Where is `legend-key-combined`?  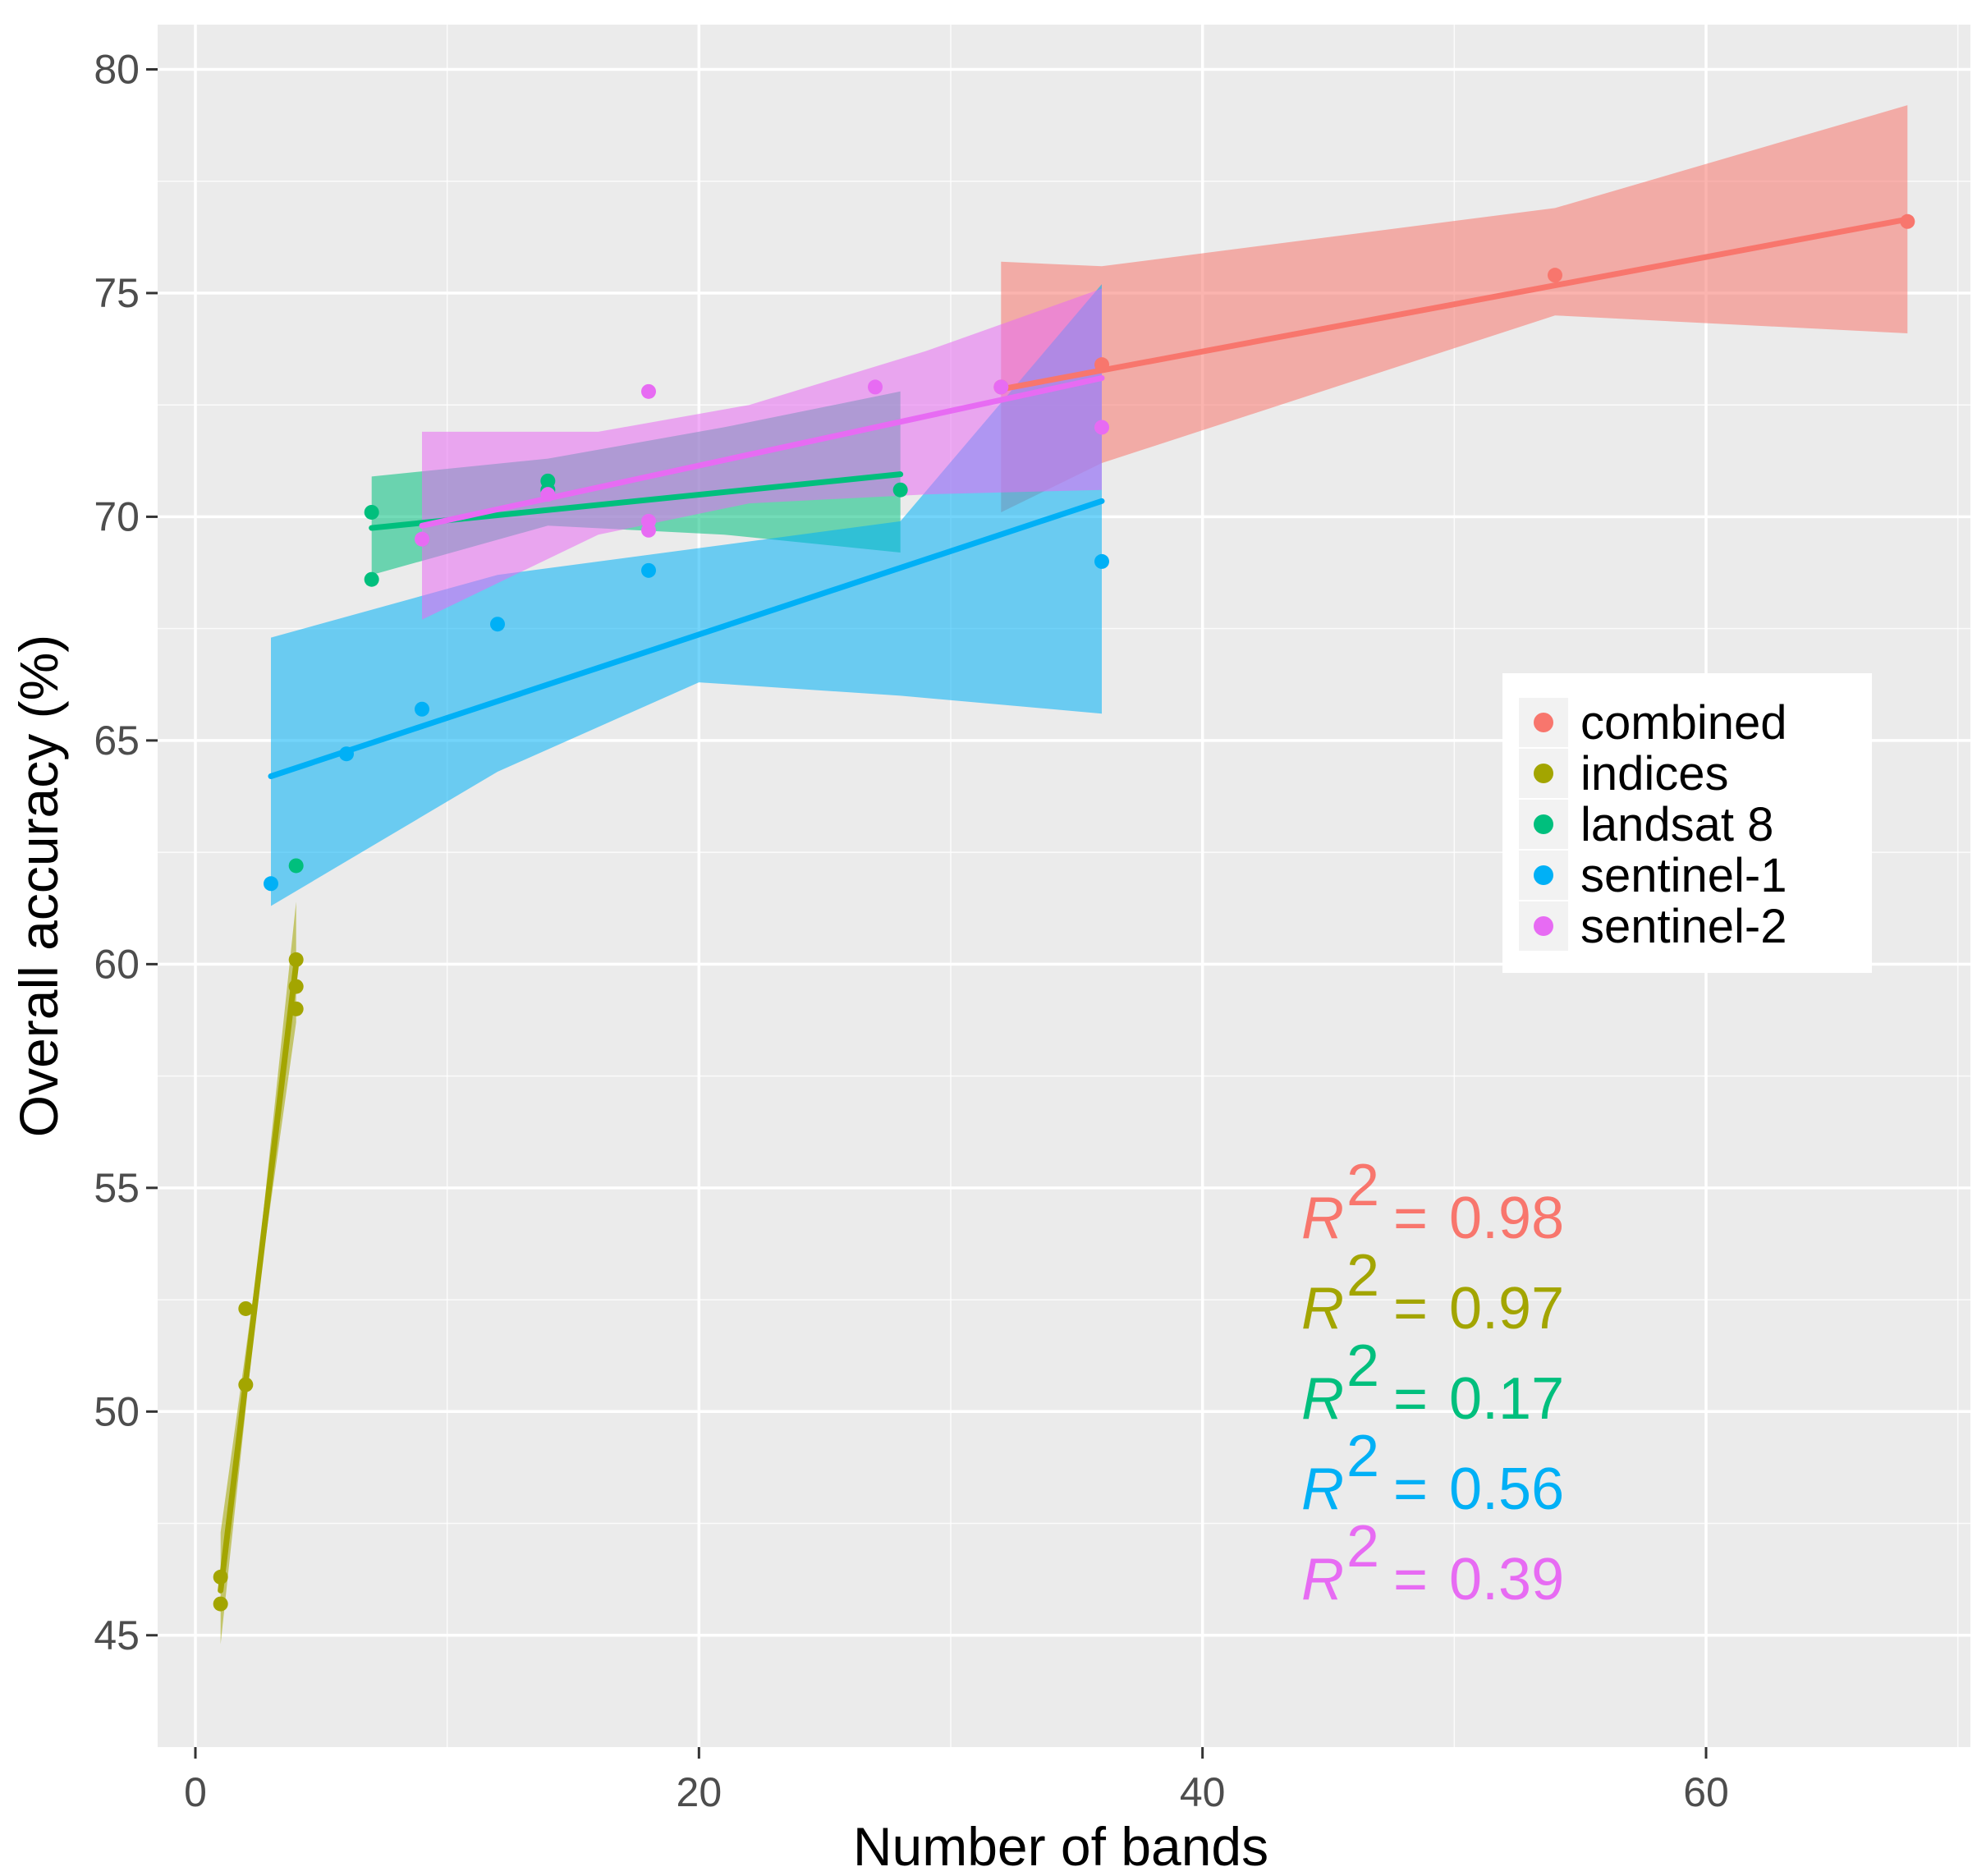 legend-key-combined is located at coordinates (1543, 722).